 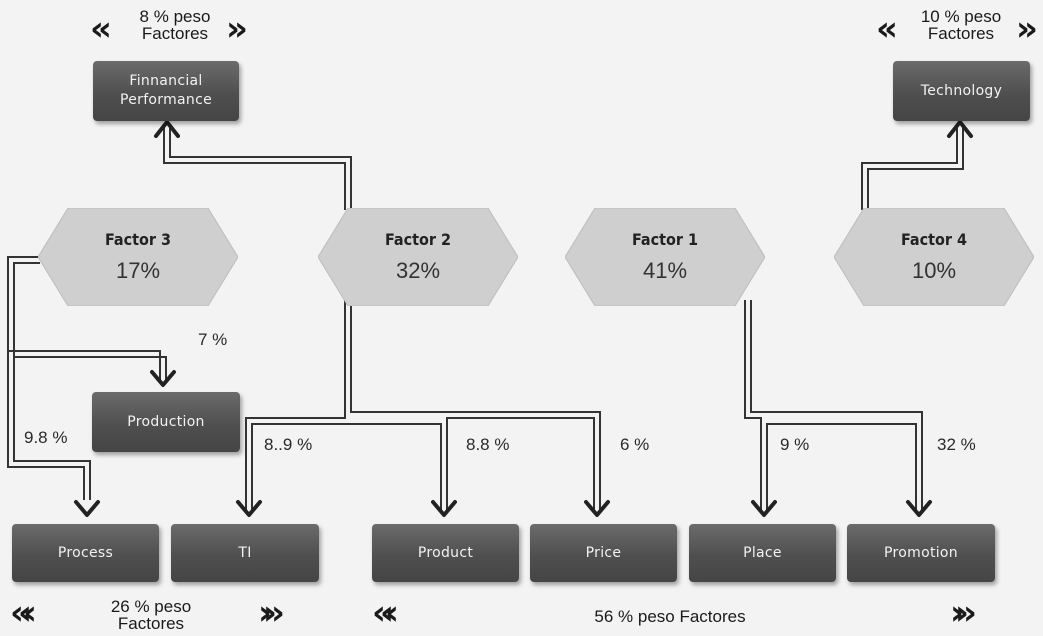 What do you see at coordinates (90, 368) in the screenshot?
I see `connector-f3-production-inner` at bounding box center [90, 368].